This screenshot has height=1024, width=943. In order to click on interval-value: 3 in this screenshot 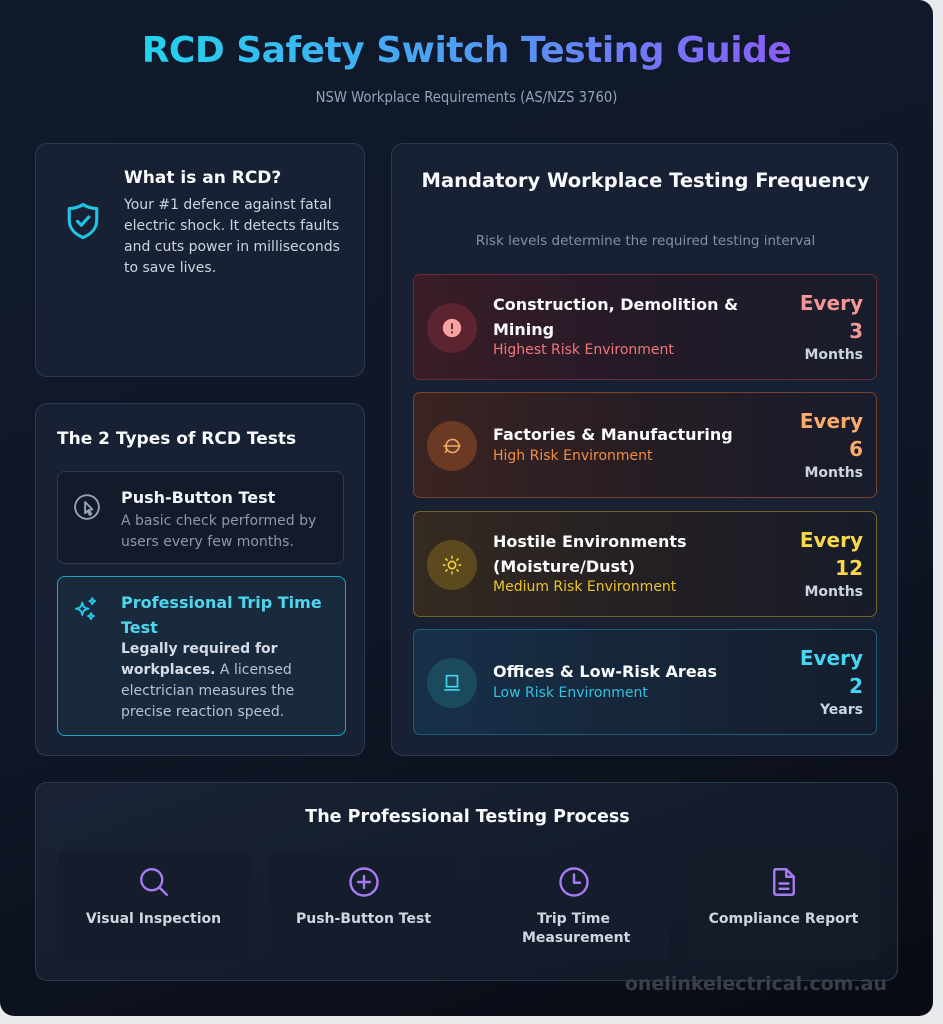, I will do `click(856, 331)`.